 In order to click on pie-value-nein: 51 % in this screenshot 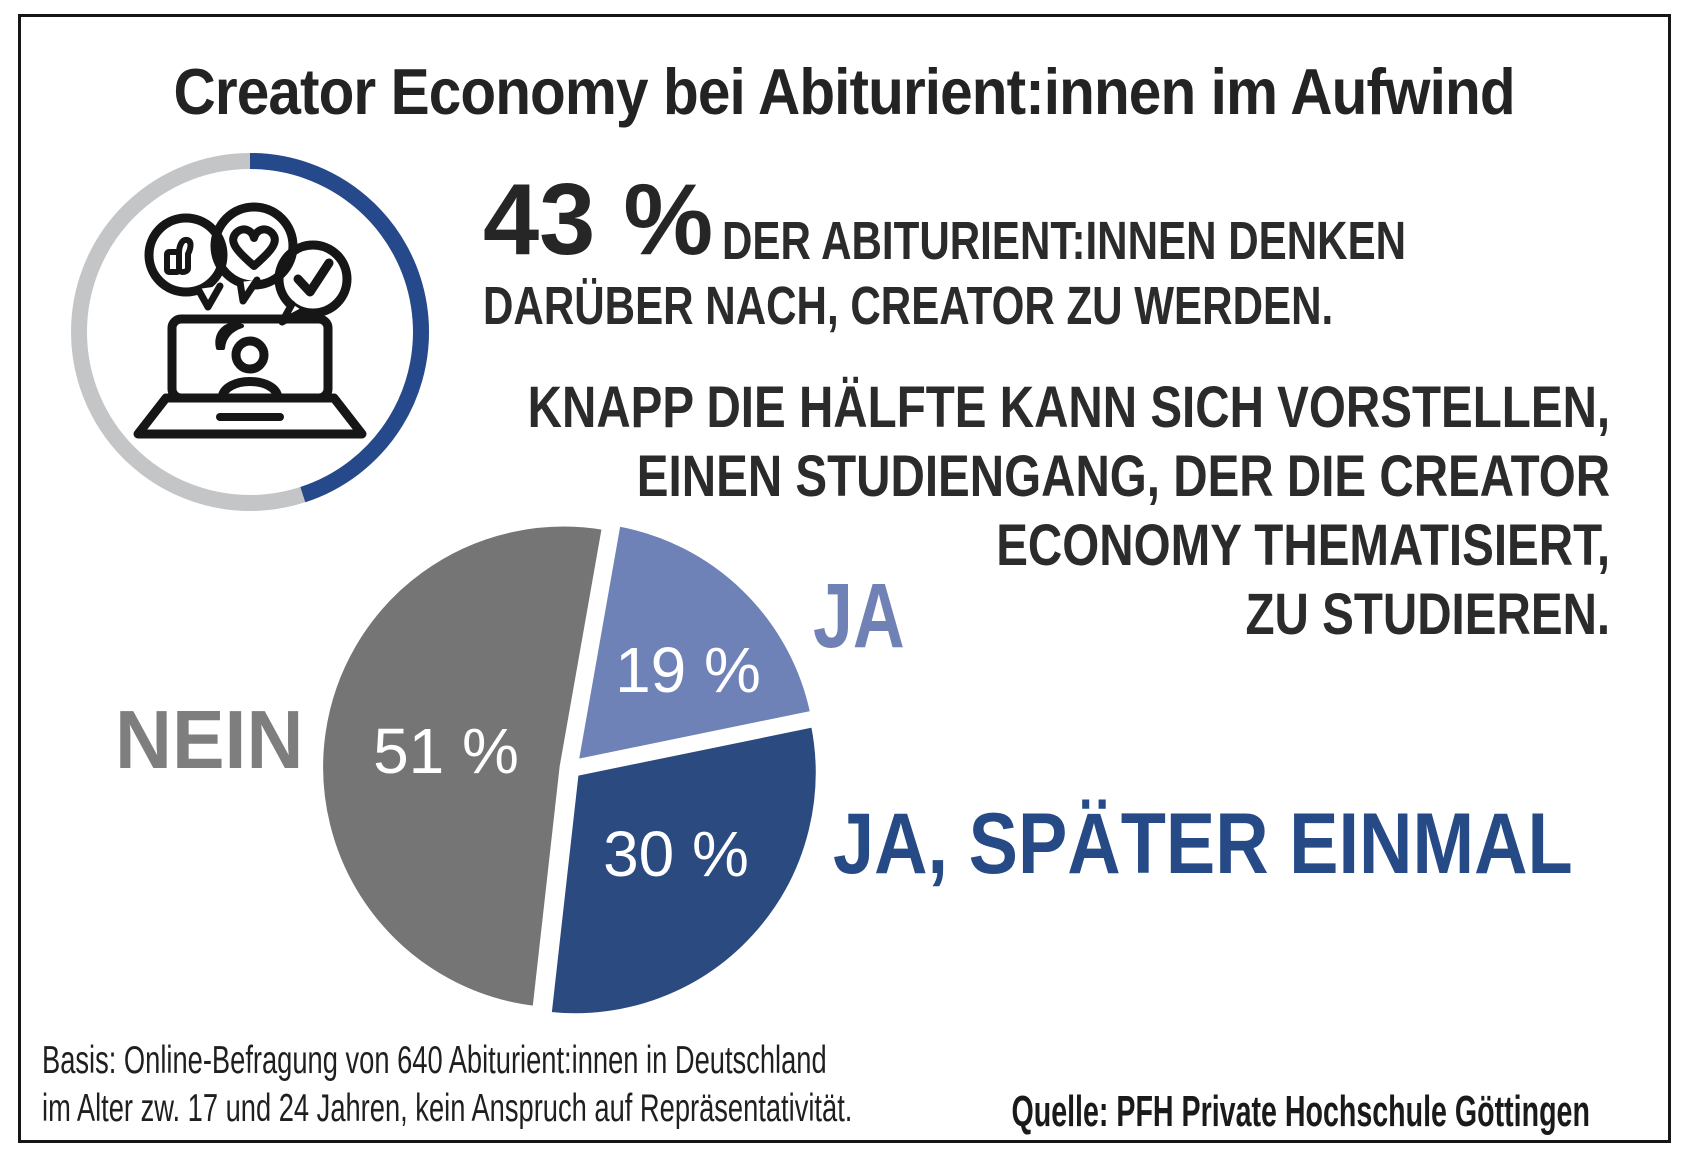, I will do `click(446, 751)`.